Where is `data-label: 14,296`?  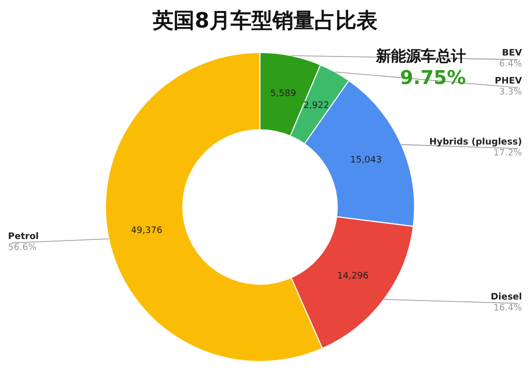
data-label: 14,296 is located at coordinates (353, 277).